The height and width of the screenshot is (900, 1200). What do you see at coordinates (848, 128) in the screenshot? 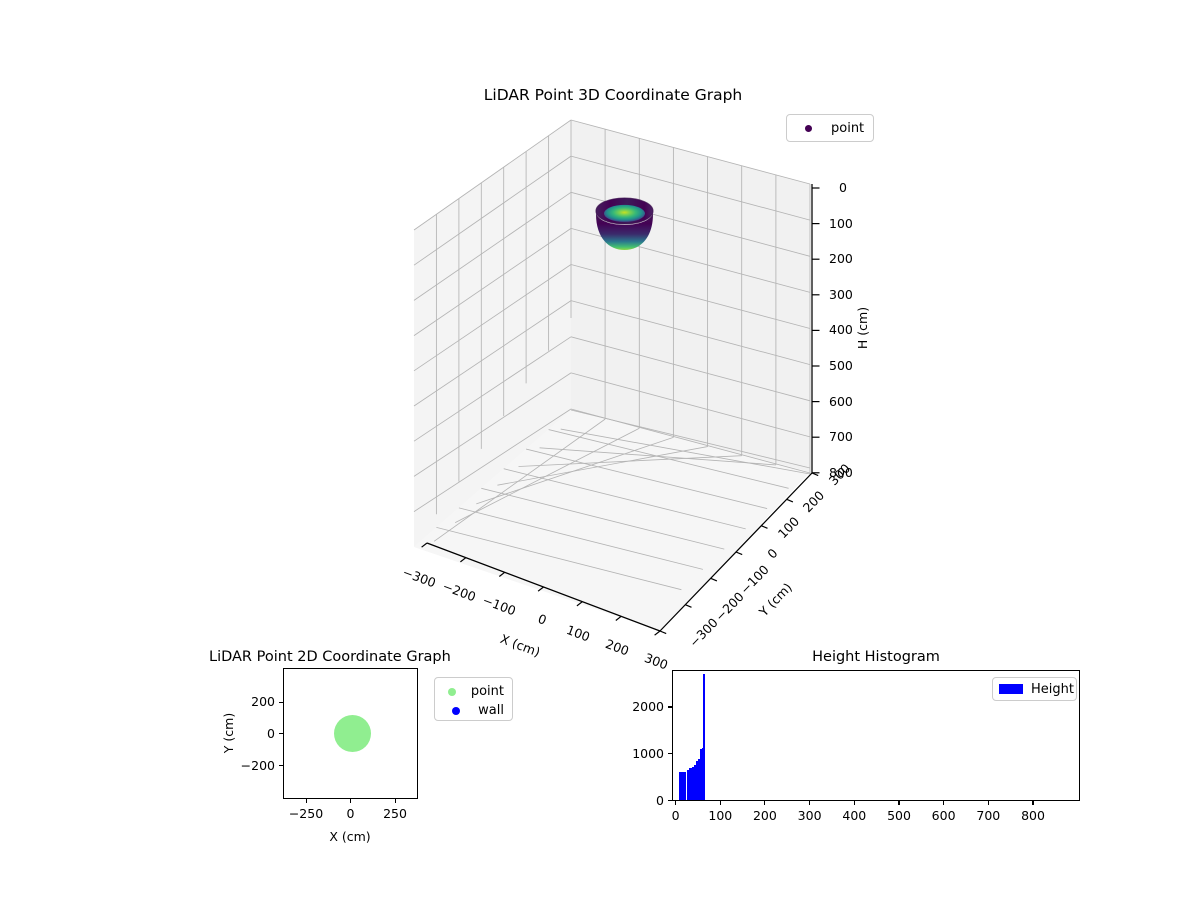
I see `legend-label-point-3d: point` at bounding box center [848, 128].